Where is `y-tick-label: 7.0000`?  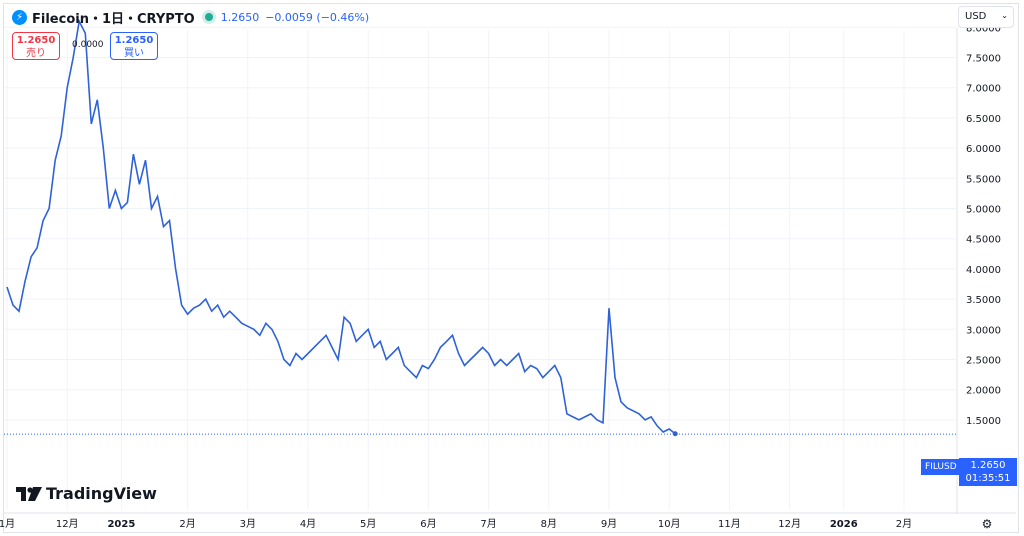 y-tick-label: 7.0000 is located at coordinates (983, 89).